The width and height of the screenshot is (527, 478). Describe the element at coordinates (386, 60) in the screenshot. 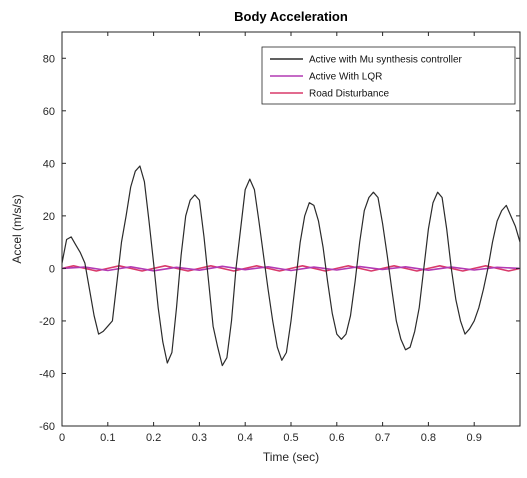

I see `legend-label: Active with Mu synthesis controller` at that location.